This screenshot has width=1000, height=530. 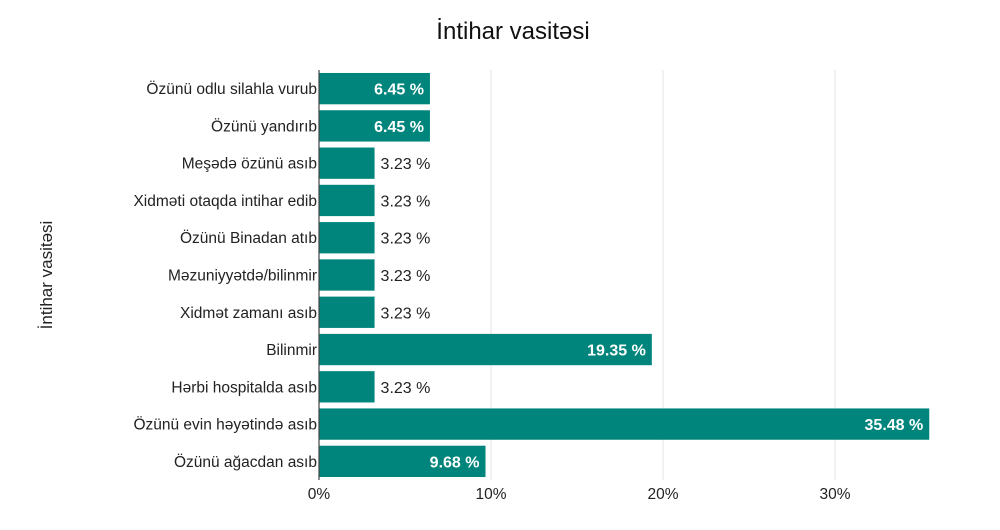 What do you see at coordinates (512, 31) in the screenshot?
I see `chart-title: İntihar vasitəsi` at bounding box center [512, 31].